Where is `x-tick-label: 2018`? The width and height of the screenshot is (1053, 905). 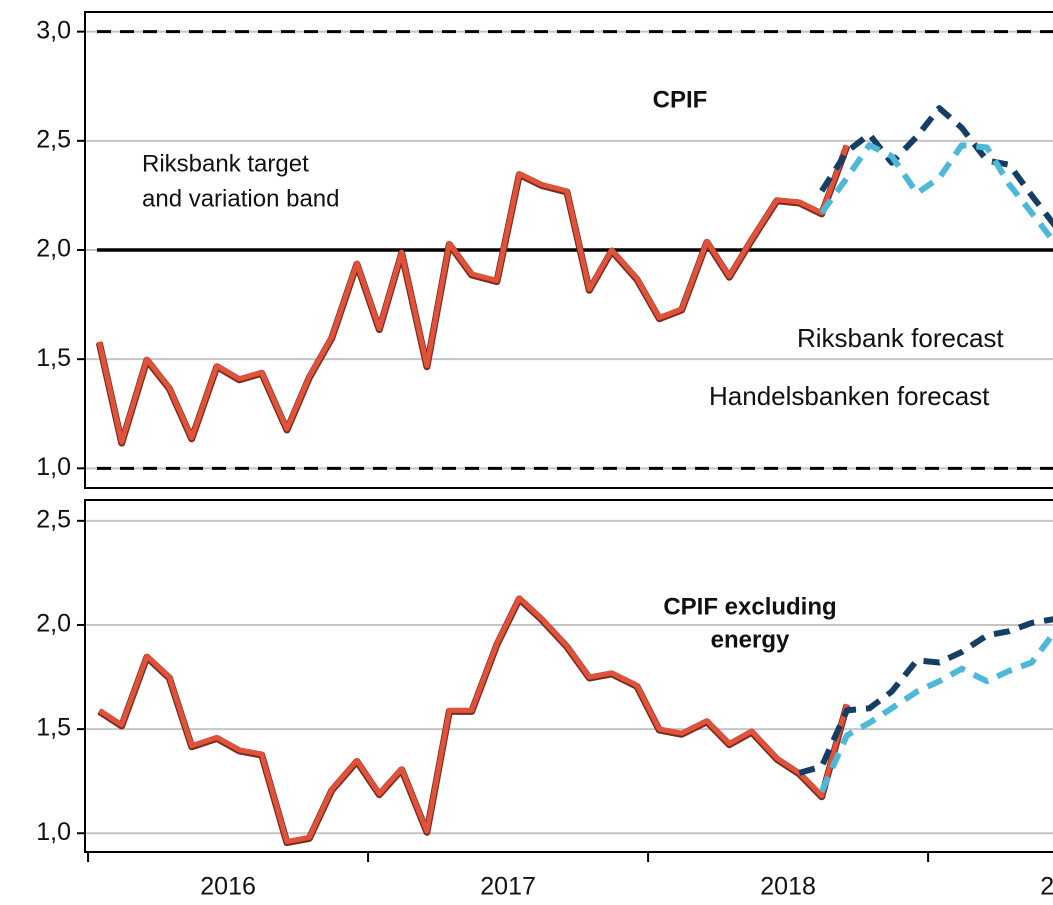 x-tick-label: 2018 is located at coordinates (788, 887).